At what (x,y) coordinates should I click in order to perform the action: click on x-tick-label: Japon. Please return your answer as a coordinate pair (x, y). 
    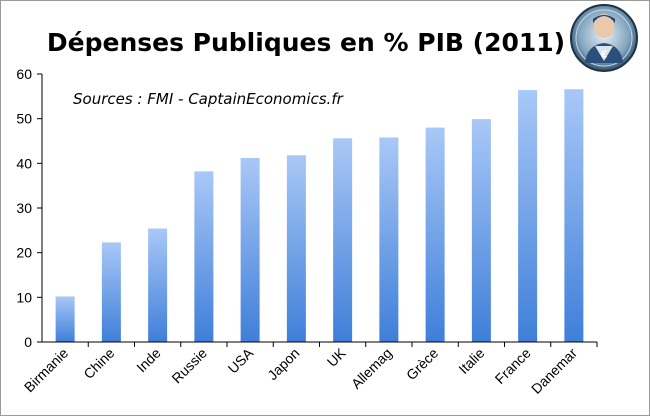
    Looking at the image, I should click on (283, 364).